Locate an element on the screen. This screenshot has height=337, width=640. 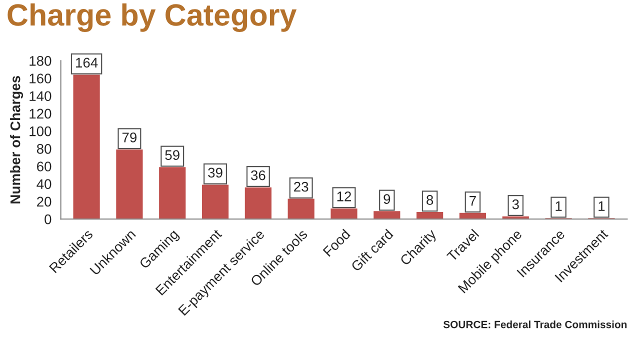
y-axis-title: Number of Charges is located at coordinates (17, 140).